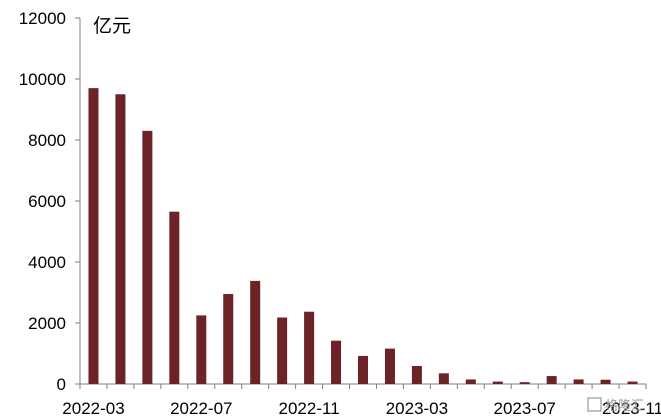 The width and height of the screenshot is (661, 420). What do you see at coordinates (624, 406) in the screenshot?
I see `watermark-text: 格隆汇` at bounding box center [624, 406].